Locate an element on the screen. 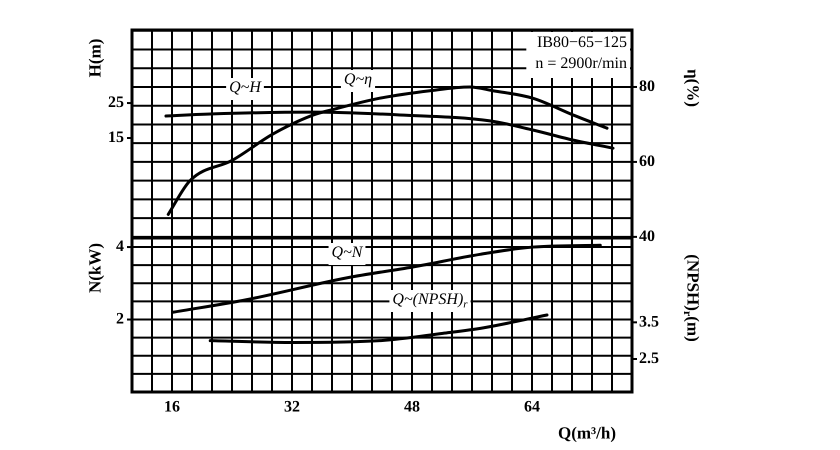 Image resolution: width=840 pixels, height=450 pixels. y-tick-label: 2 is located at coordinates (120, 319).